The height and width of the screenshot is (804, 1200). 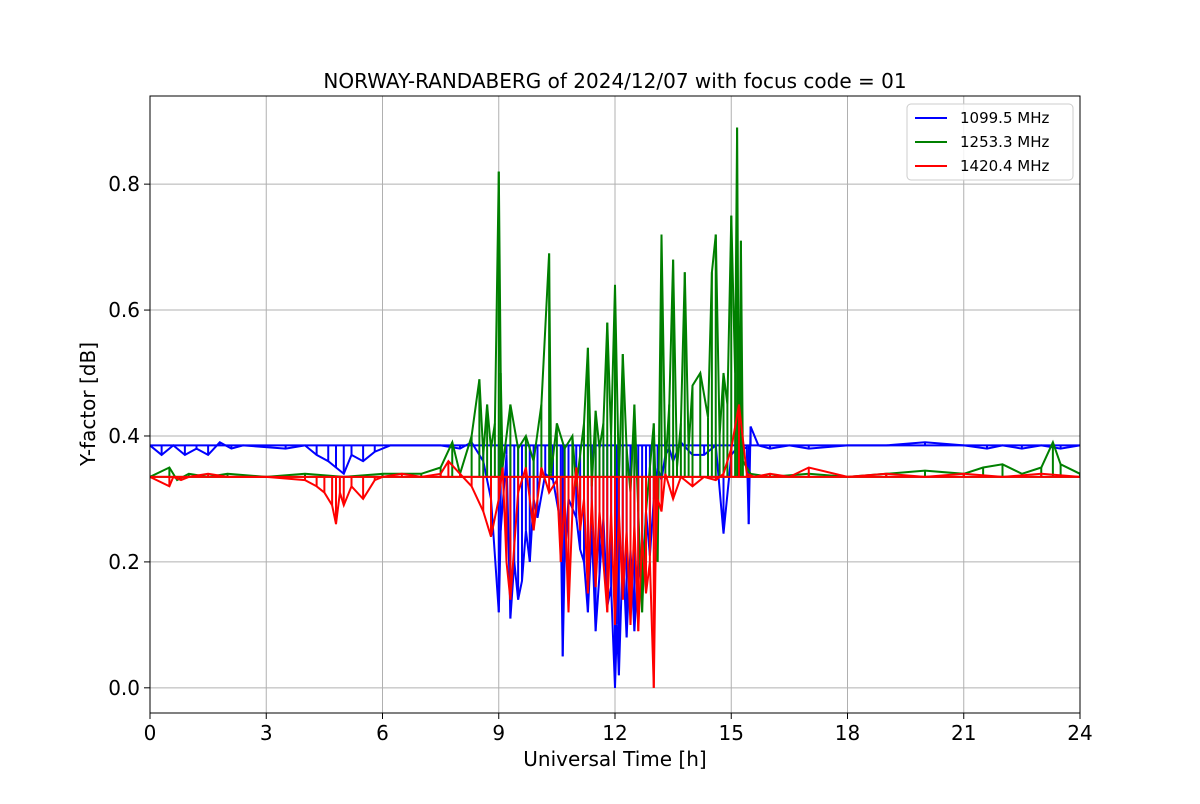 What do you see at coordinates (847, 733) in the screenshot?
I see `x-tick-label: 18` at bounding box center [847, 733].